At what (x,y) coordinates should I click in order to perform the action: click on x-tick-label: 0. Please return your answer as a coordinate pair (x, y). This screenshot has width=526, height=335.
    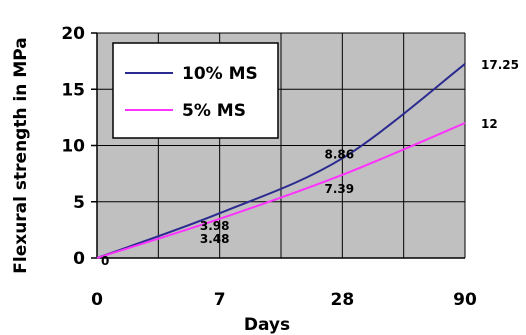
    Looking at the image, I should click on (97, 300).